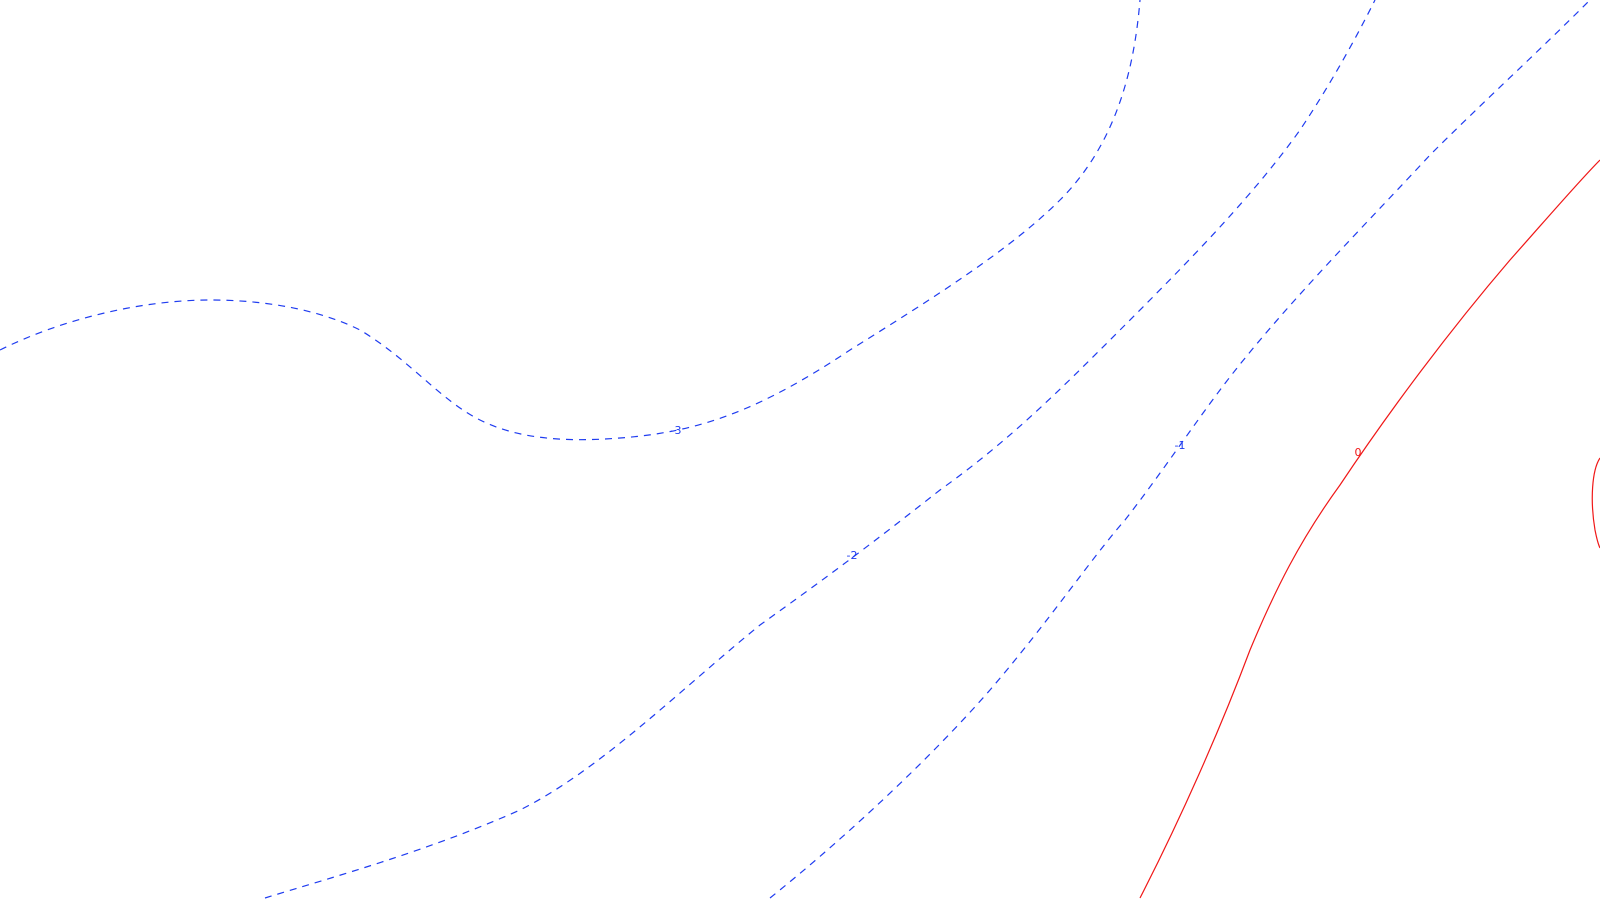 Image resolution: width=1600 pixels, height=900 pixels. Describe the element at coordinates (1180, 445) in the screenshot. I see `contour-label-minus-1: -1` at that location.